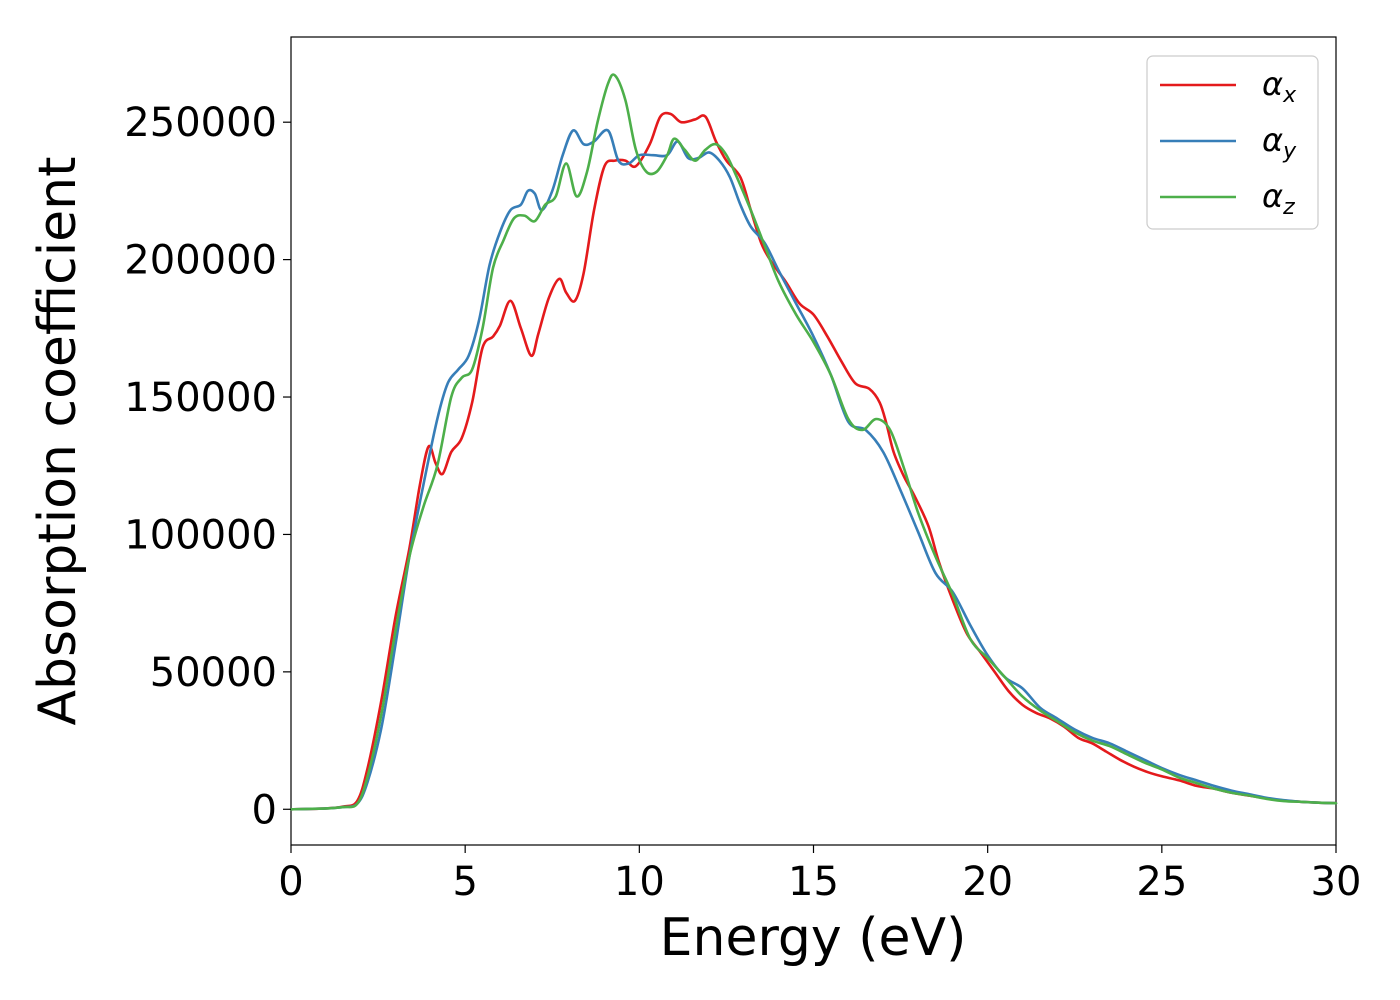  Describe the element at coordinates (213, 673) in the screenshot. I see `y-tick-label: 50000` at that location.